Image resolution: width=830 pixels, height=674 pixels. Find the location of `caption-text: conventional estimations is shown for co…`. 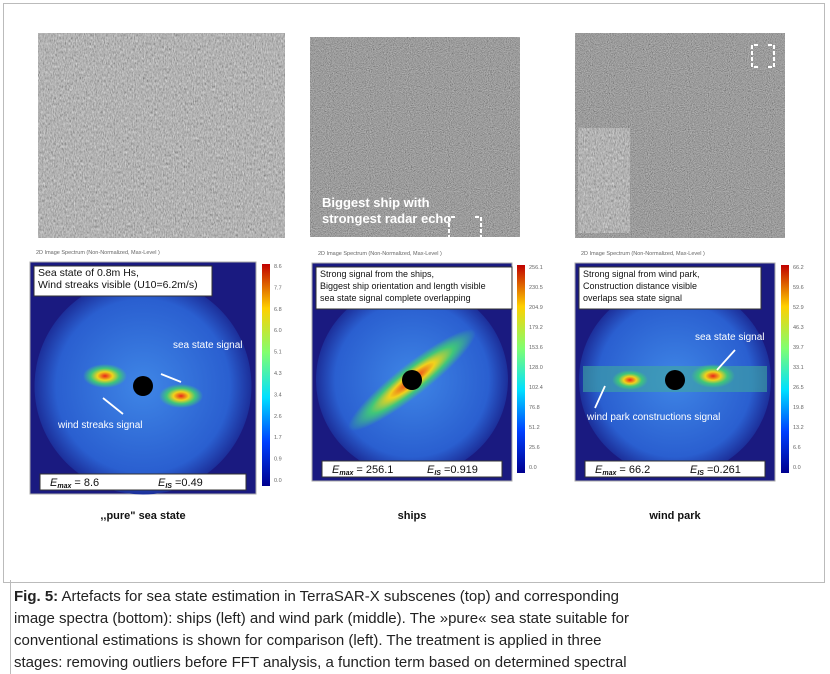

caption-text: conventional estimations is shown for co… is located at coordinates (308, 640).